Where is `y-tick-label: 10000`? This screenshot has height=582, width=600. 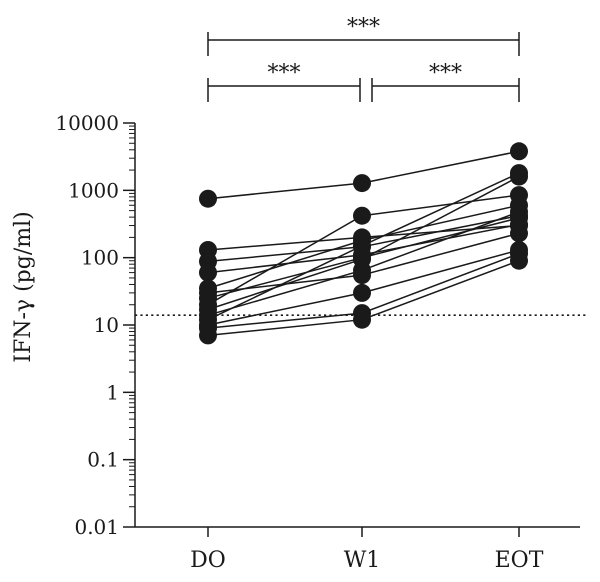
y-tick-label: 10000 is located at coordinates (87, 123).